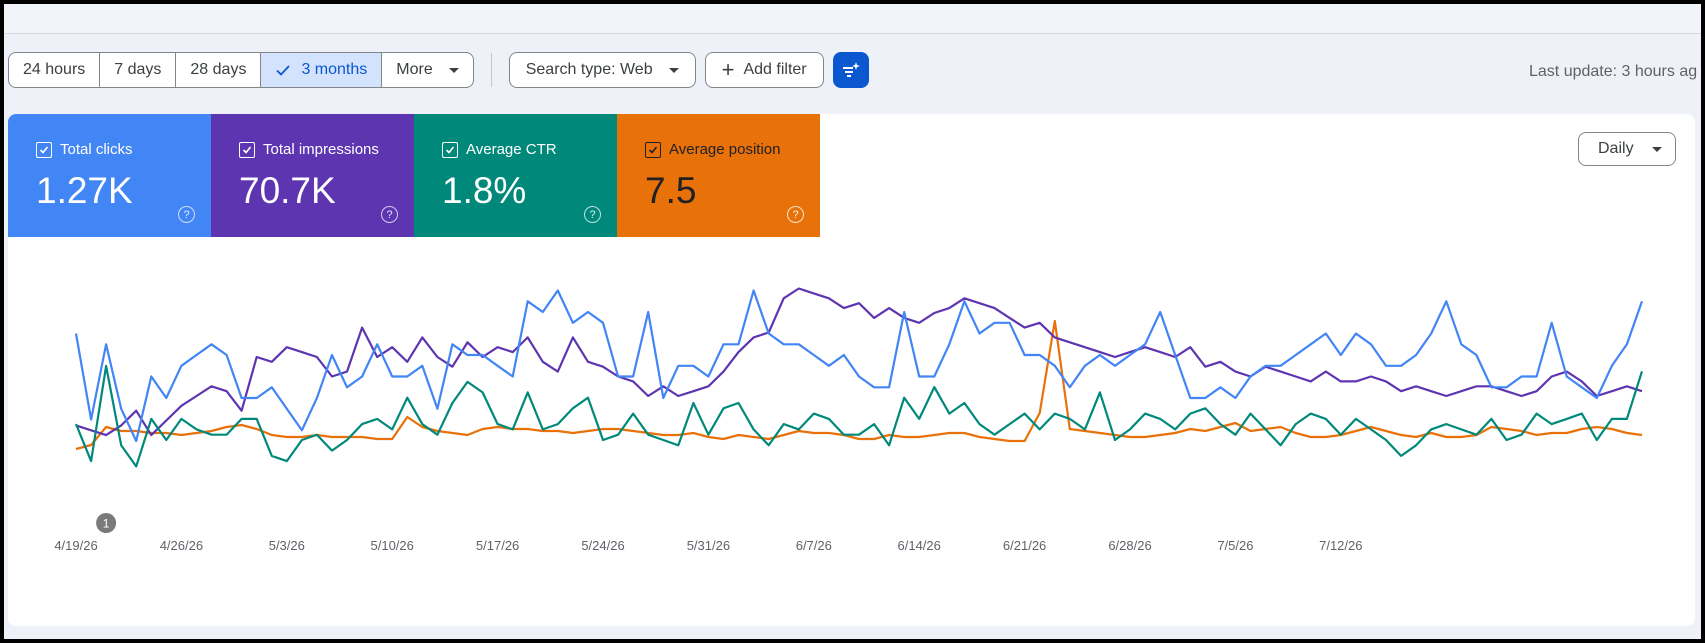 The height and width of the screenshot is (643, 1705). I want to click on add-filter-button: + Add filter, so click(764, 70).